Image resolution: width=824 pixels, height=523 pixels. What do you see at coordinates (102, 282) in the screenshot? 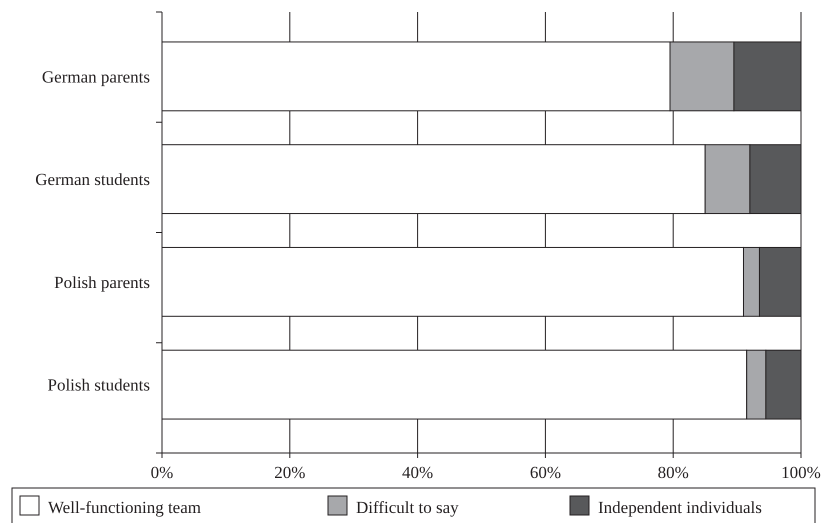
I see `y-tick-label: Polish parents` at bounding box center [102, 282].